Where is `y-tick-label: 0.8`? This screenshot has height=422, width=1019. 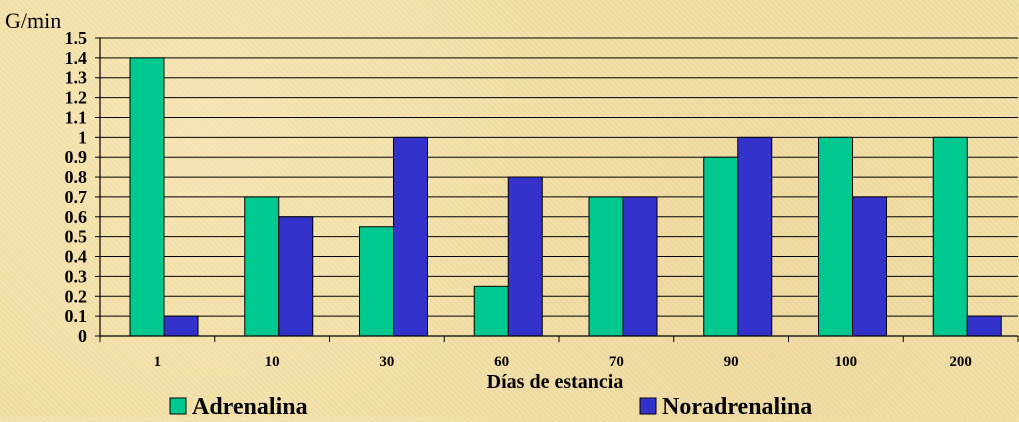 y-tick-label: 0.8 is located at coordinates (76, 177).